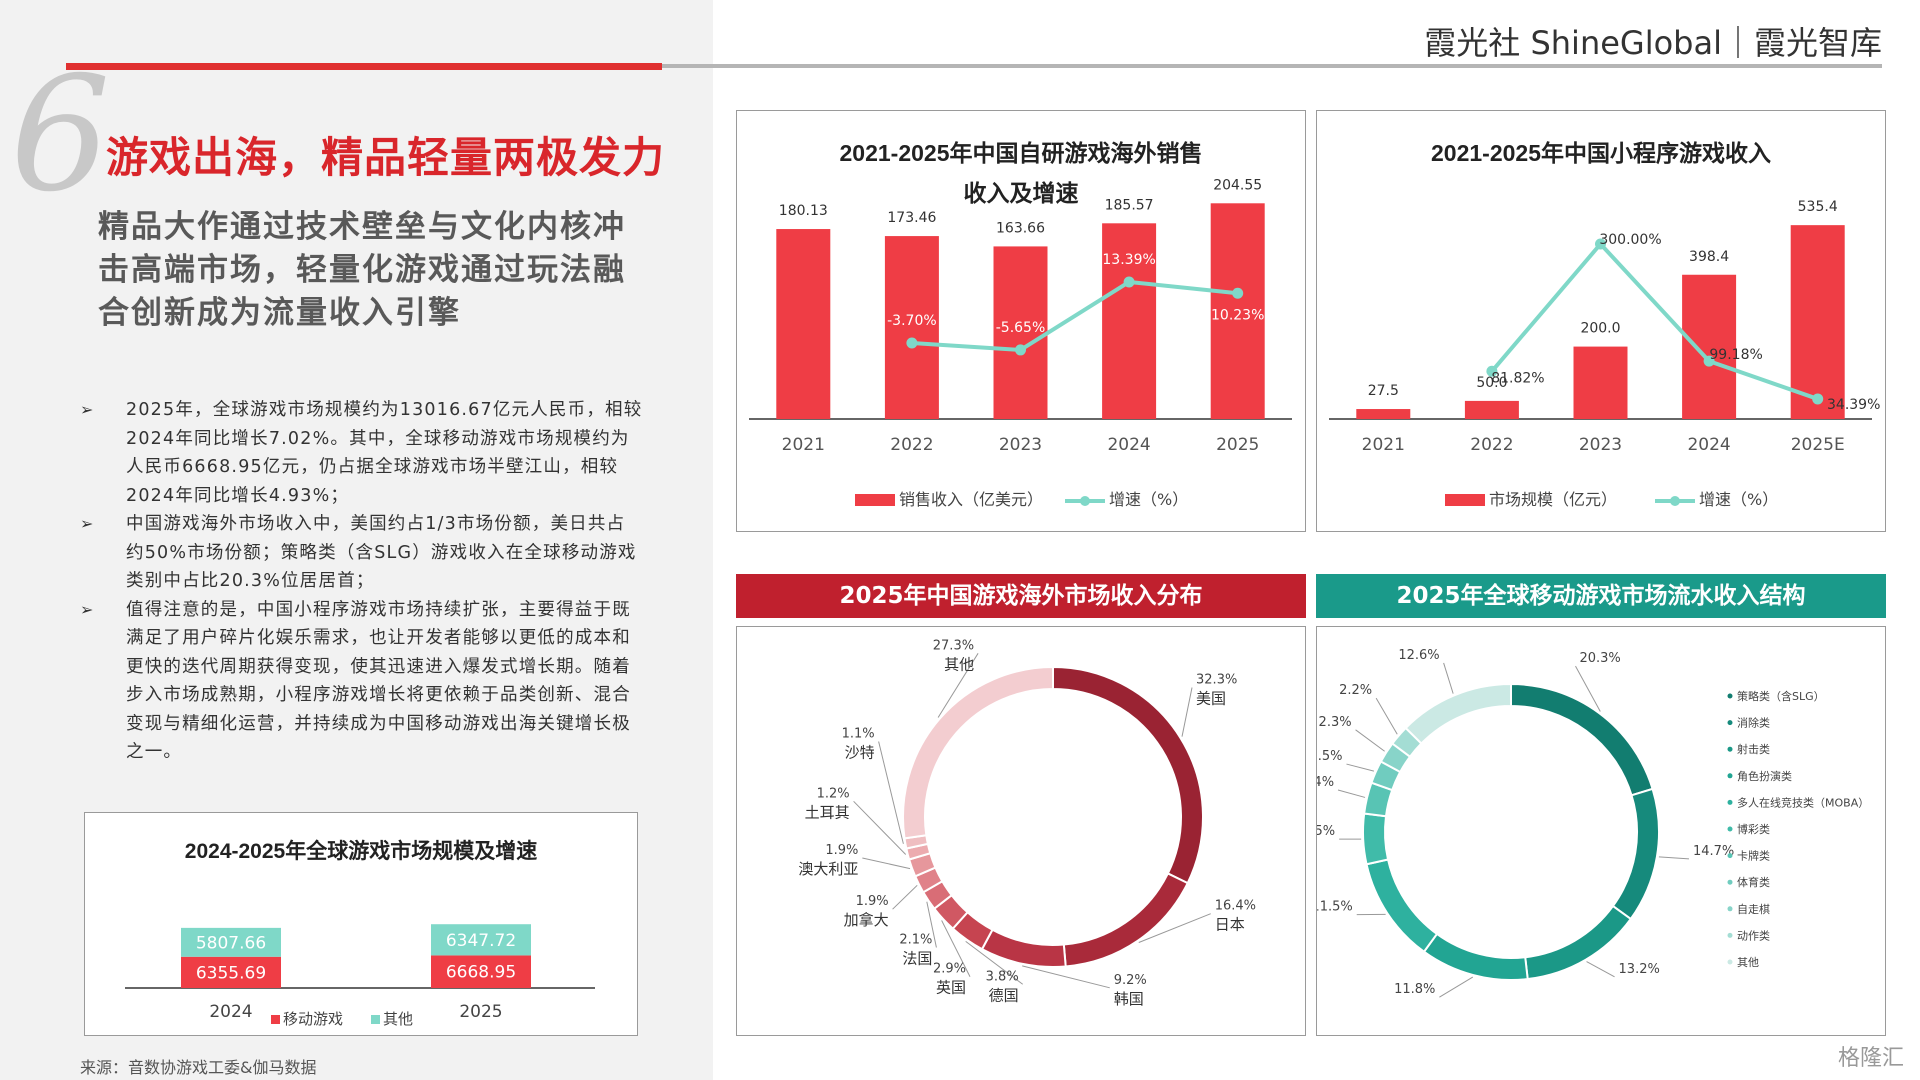 This screenshot has width=1920, height=1080. What do you see at coordinates (60, 135) in the screenshot?
I see `section-number: 6` at bounding box center [60, 135].